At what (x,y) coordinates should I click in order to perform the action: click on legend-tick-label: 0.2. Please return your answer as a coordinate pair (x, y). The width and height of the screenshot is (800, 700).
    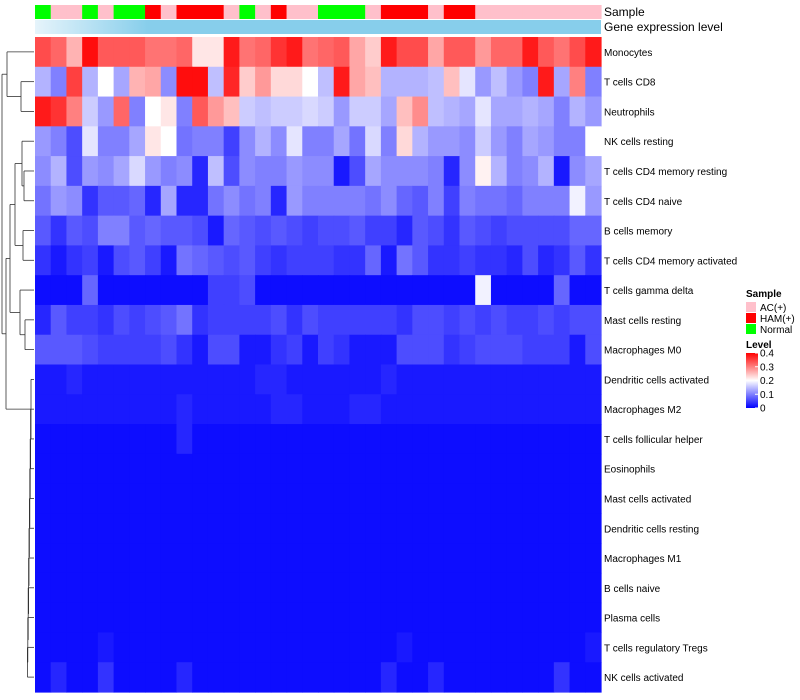
    Looking at the image, I should click on (767, 381).